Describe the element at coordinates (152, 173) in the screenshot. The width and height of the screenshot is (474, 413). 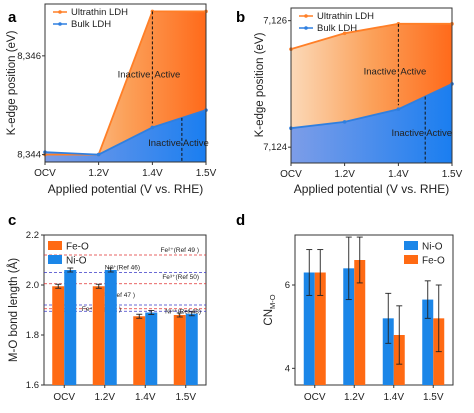
I see `a-xtick-label-2: 1.4V` at that location.